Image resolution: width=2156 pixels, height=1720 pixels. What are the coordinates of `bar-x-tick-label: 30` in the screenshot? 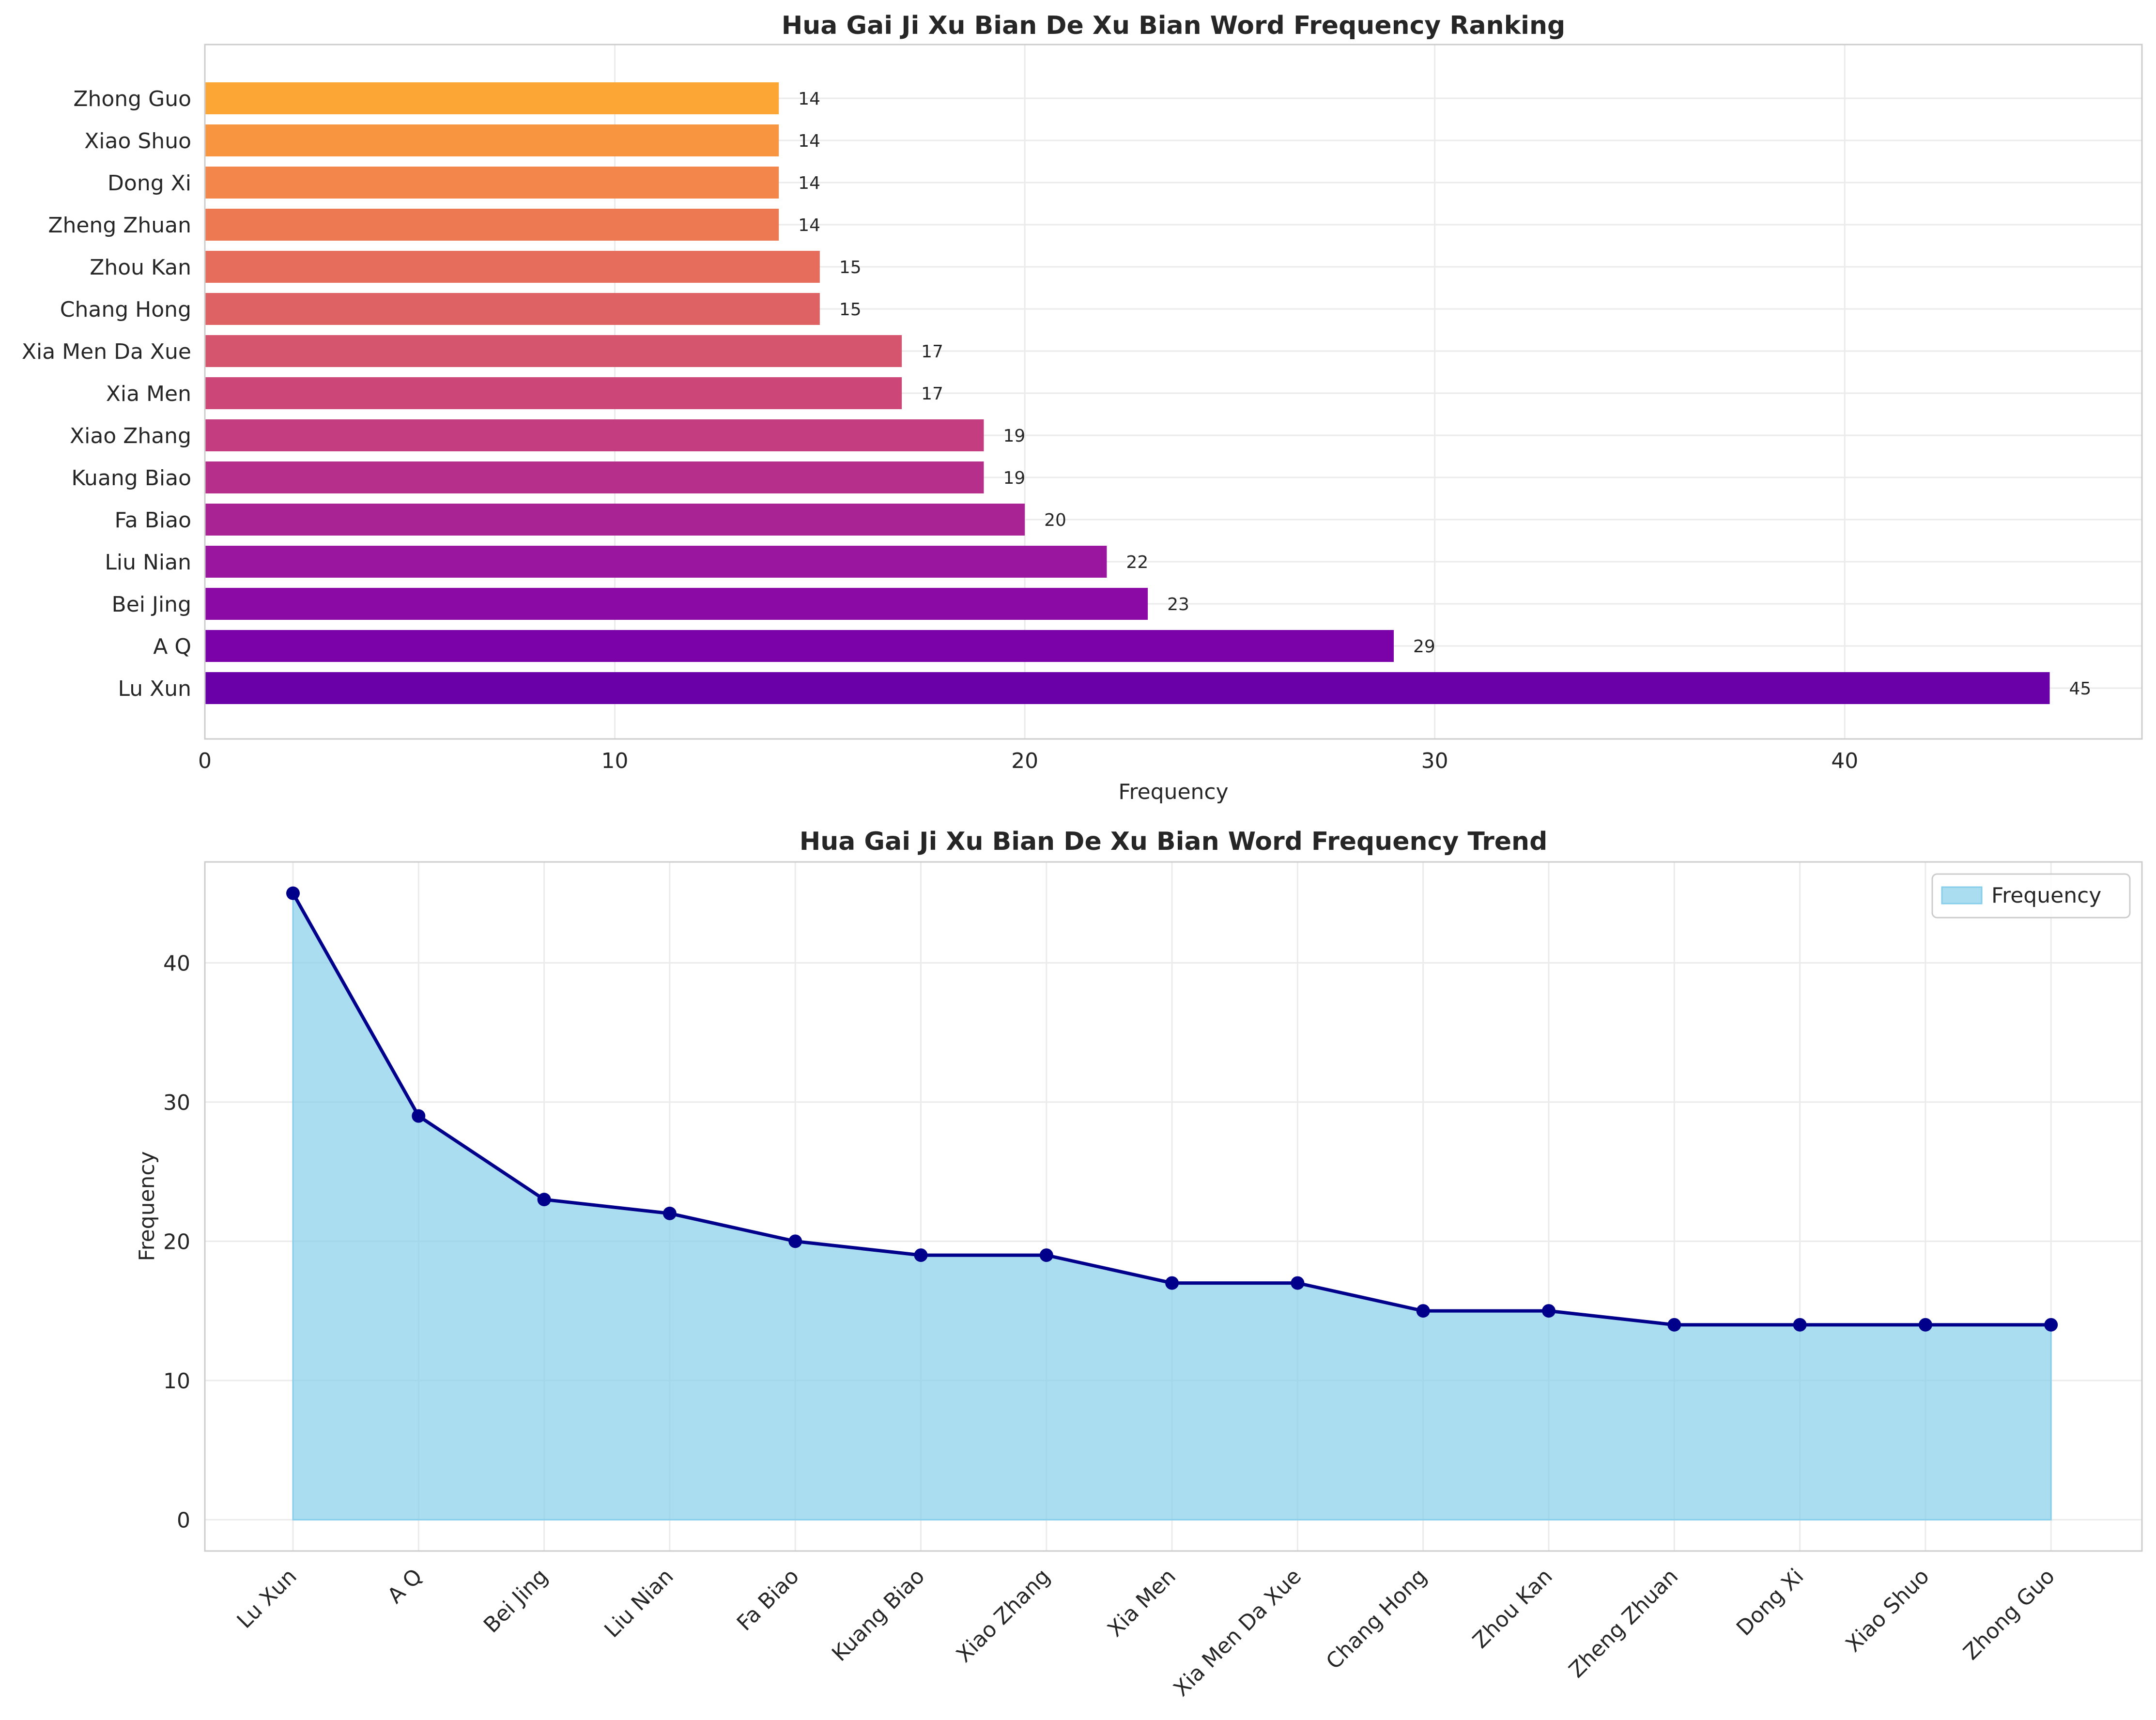 It's located at (1434, 761).